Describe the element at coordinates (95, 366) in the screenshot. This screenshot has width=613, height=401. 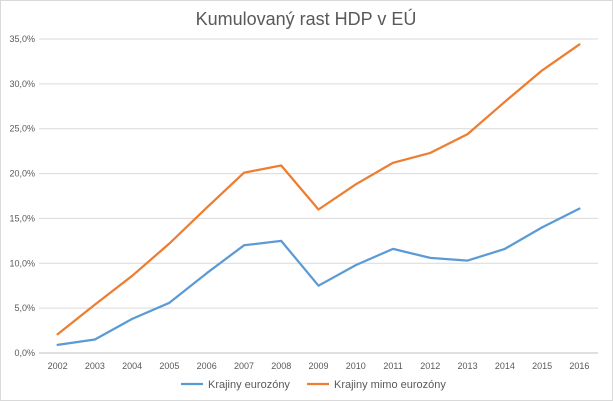
I see `x-tick-label: 2003` at that location.